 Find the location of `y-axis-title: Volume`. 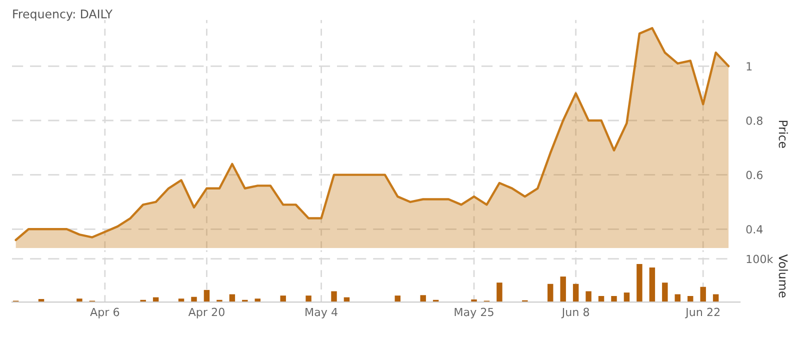

y-axis-title: Volume is located at coordinates (783, 276).